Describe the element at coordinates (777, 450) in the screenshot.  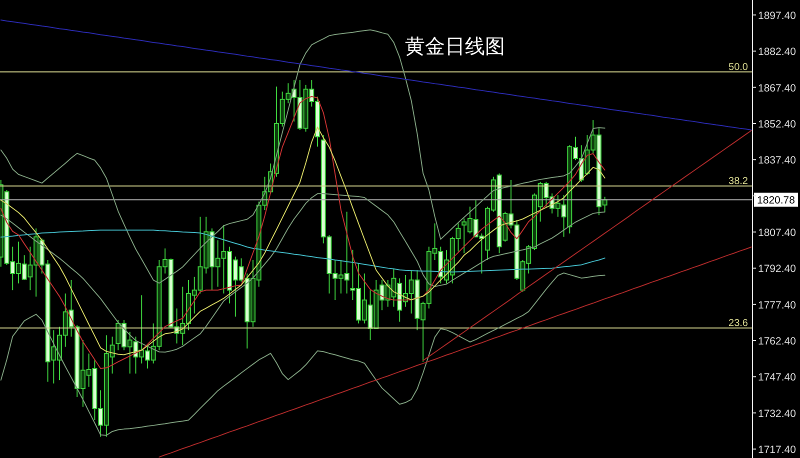
I see `y-tick-label: 1717.40` at that location.